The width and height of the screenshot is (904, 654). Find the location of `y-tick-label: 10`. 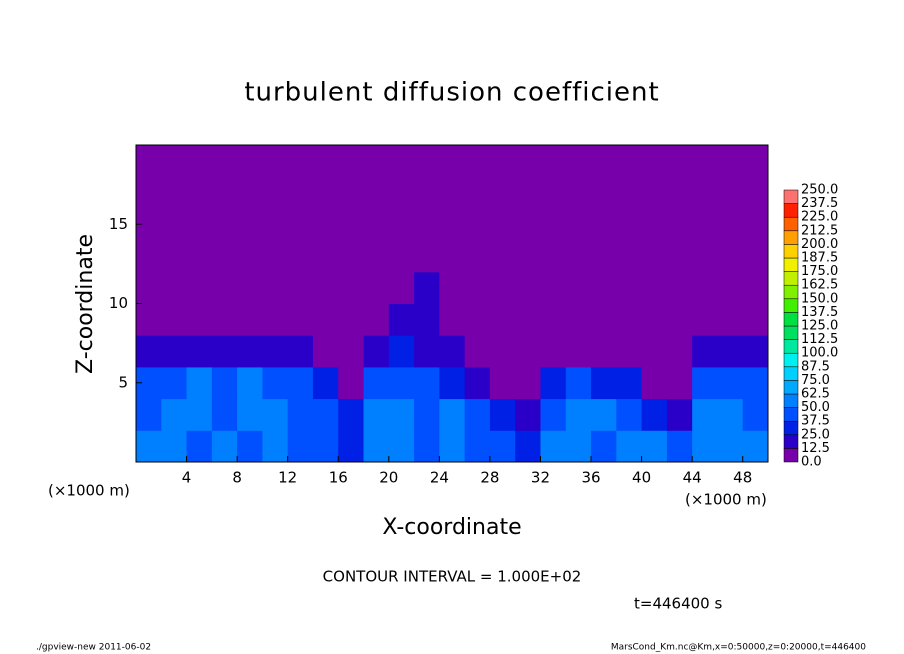

y-tick-label: 10 is located at coordinates (118, 303).